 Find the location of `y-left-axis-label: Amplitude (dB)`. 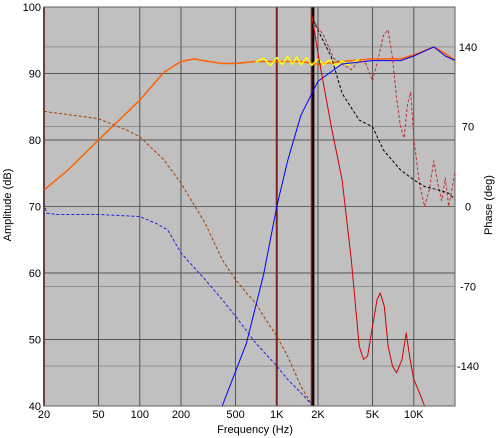

y-left-axis-label: Amplitude (dB) is located at coordinates (8, 205).